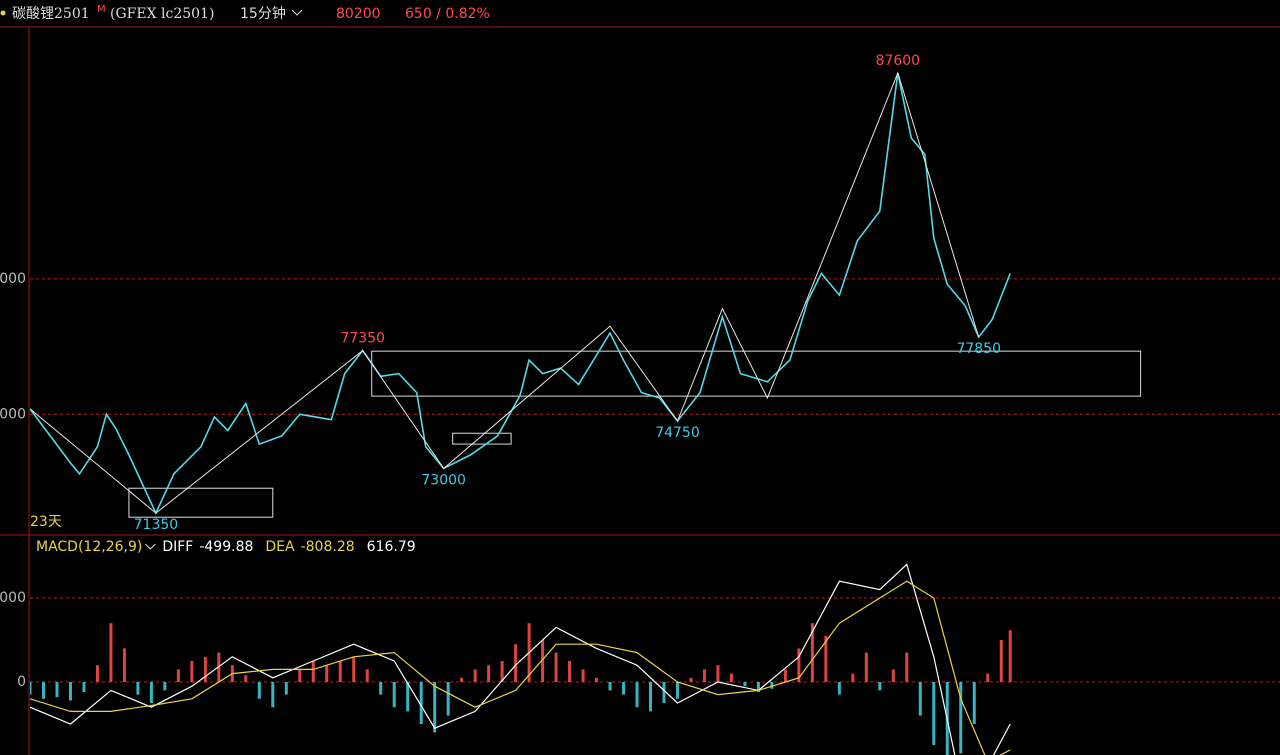 The height and width of the screenshot is (755, 1280). What do you see at coordinates (263, 13) in the screenshot?
I see `period: 15分钟` at bounding box center [263, 13].